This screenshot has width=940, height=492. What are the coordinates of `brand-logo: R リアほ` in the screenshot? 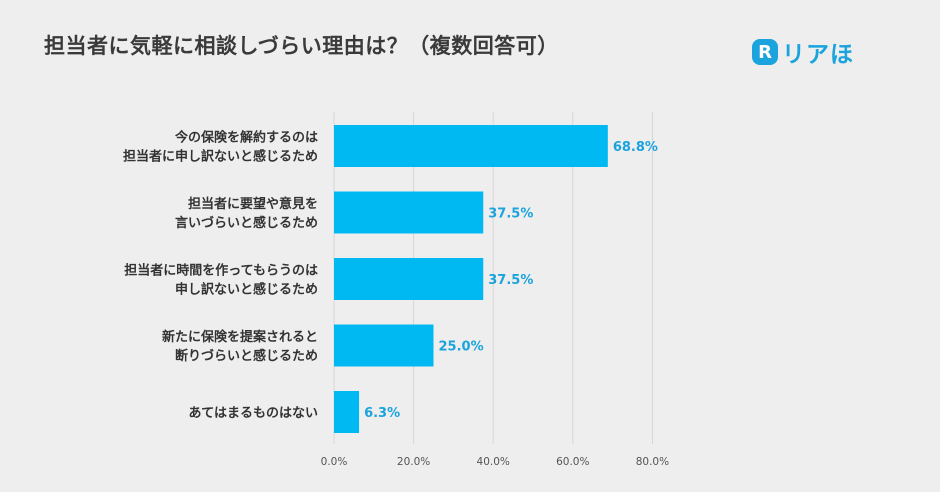 It's located at (803, 52).